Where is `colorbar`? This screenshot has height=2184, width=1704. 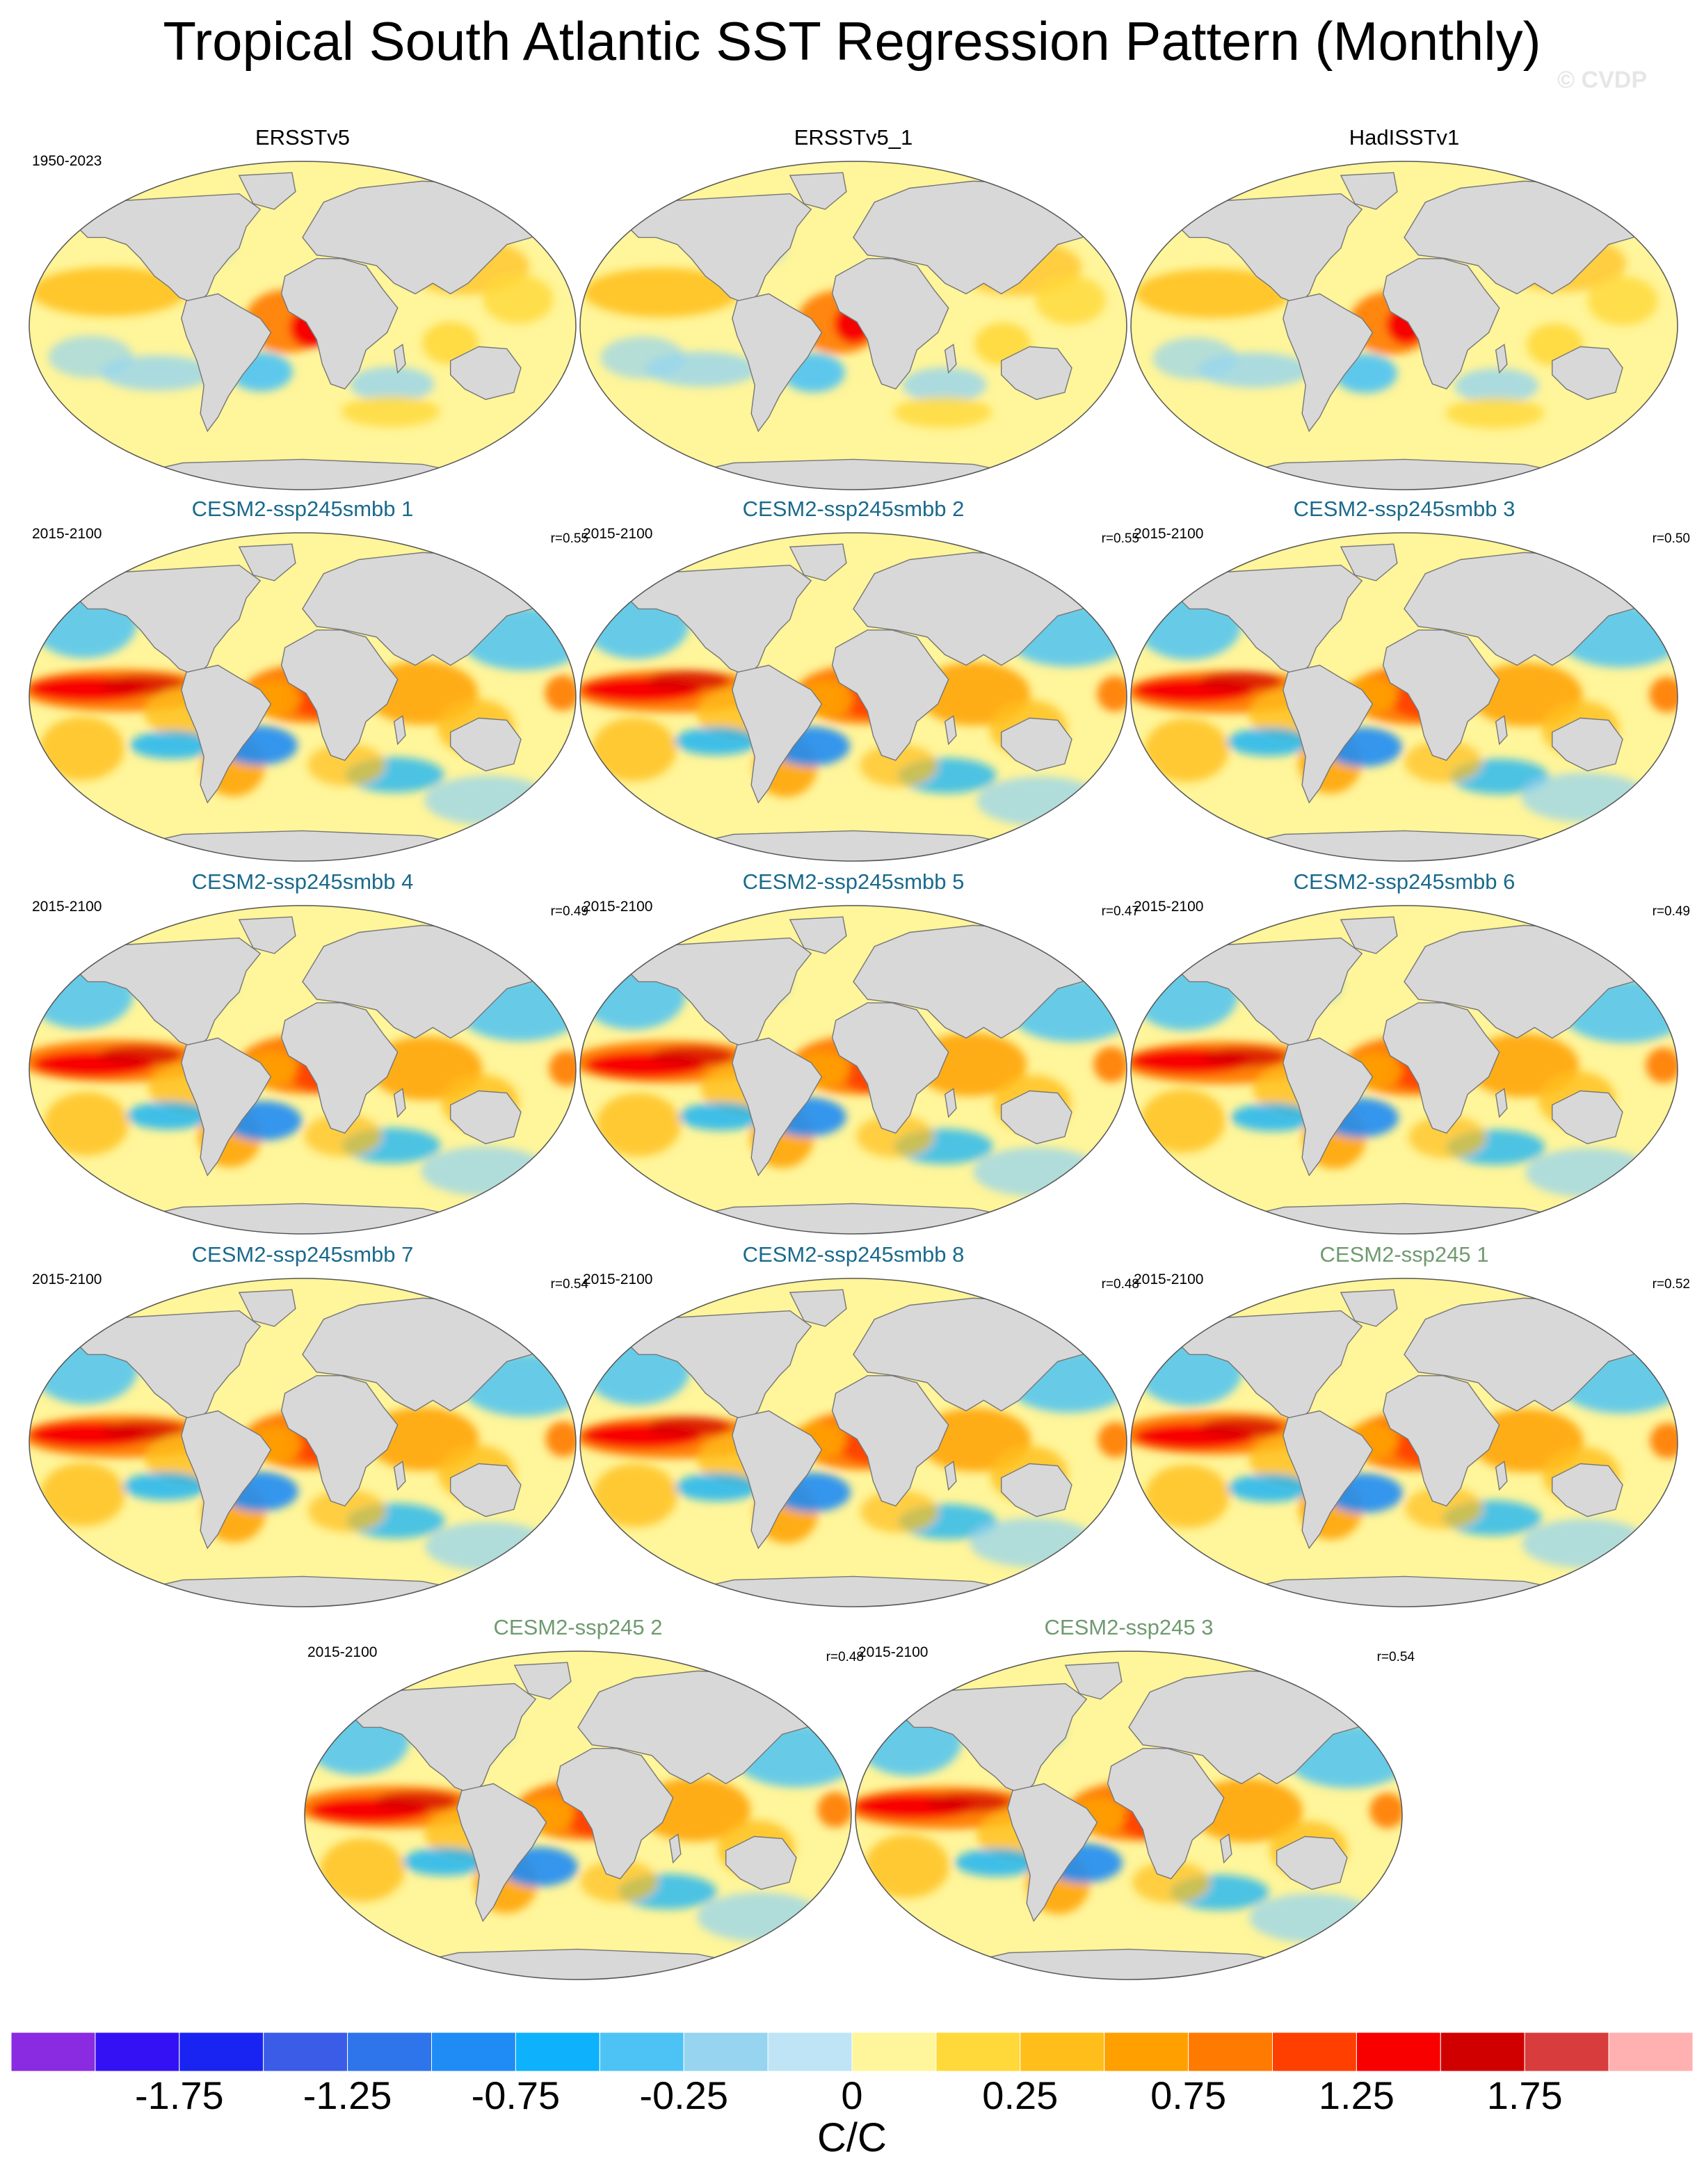 colorbar is located at coordinates (852, 2052).